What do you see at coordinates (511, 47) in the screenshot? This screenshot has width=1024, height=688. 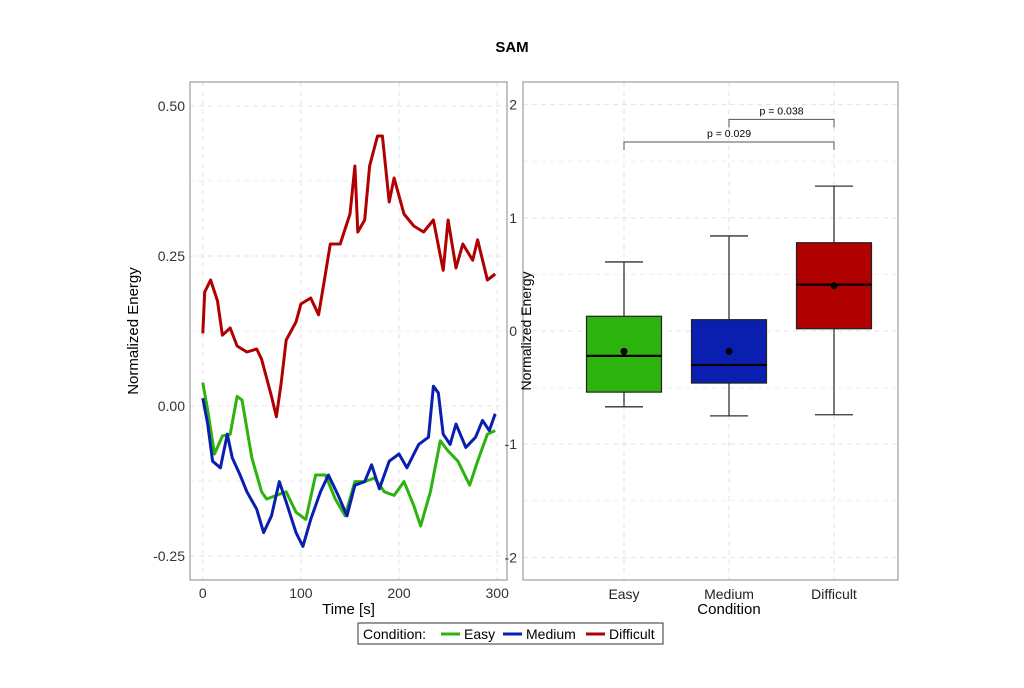 I see `figure-title: SAM` at bounding box center [511, 47].